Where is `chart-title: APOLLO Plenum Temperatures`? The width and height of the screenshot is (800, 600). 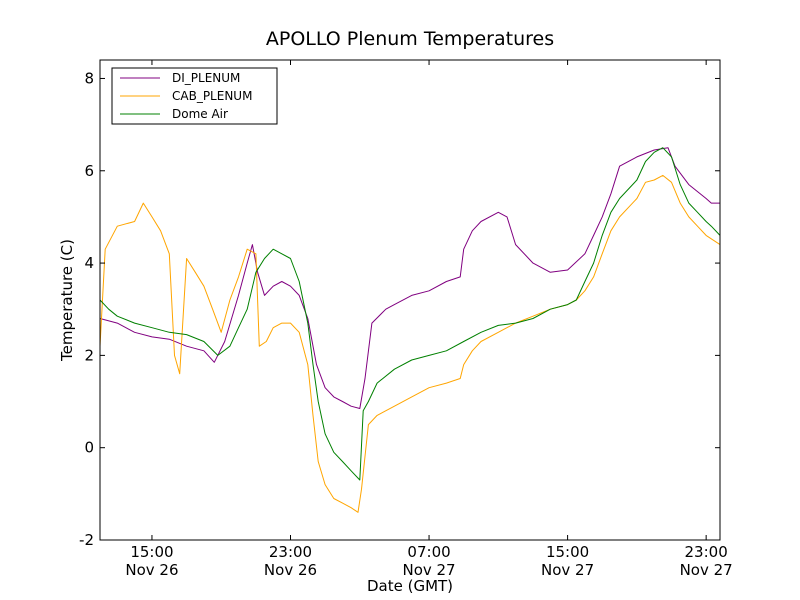
chart-title: APOLLO Plenum Temperatures is located at coordinates (410, 39).